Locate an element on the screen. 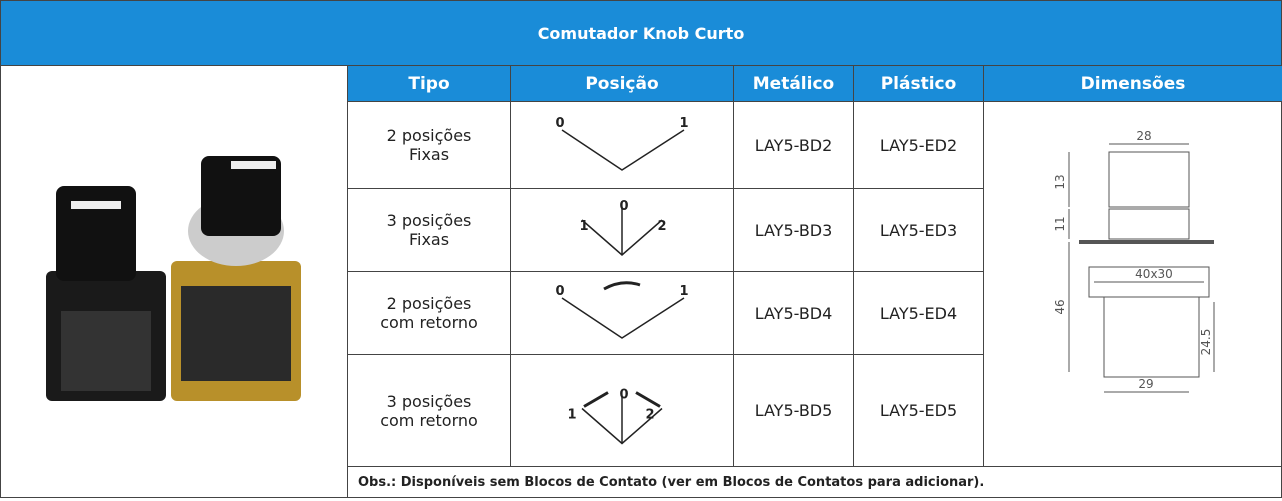 This screenshot has height=501, width=1282. tipo-cell: 3 posições com retorno is located at coordinates (429, 410).